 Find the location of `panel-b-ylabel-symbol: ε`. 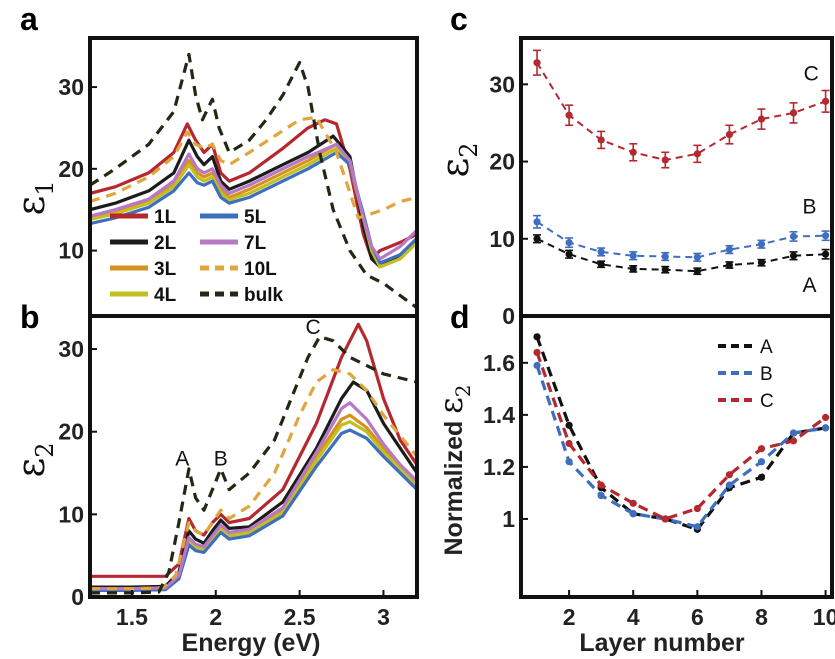

panel-b-ylabel-symbol: ε is located at coordinates (31, 468).